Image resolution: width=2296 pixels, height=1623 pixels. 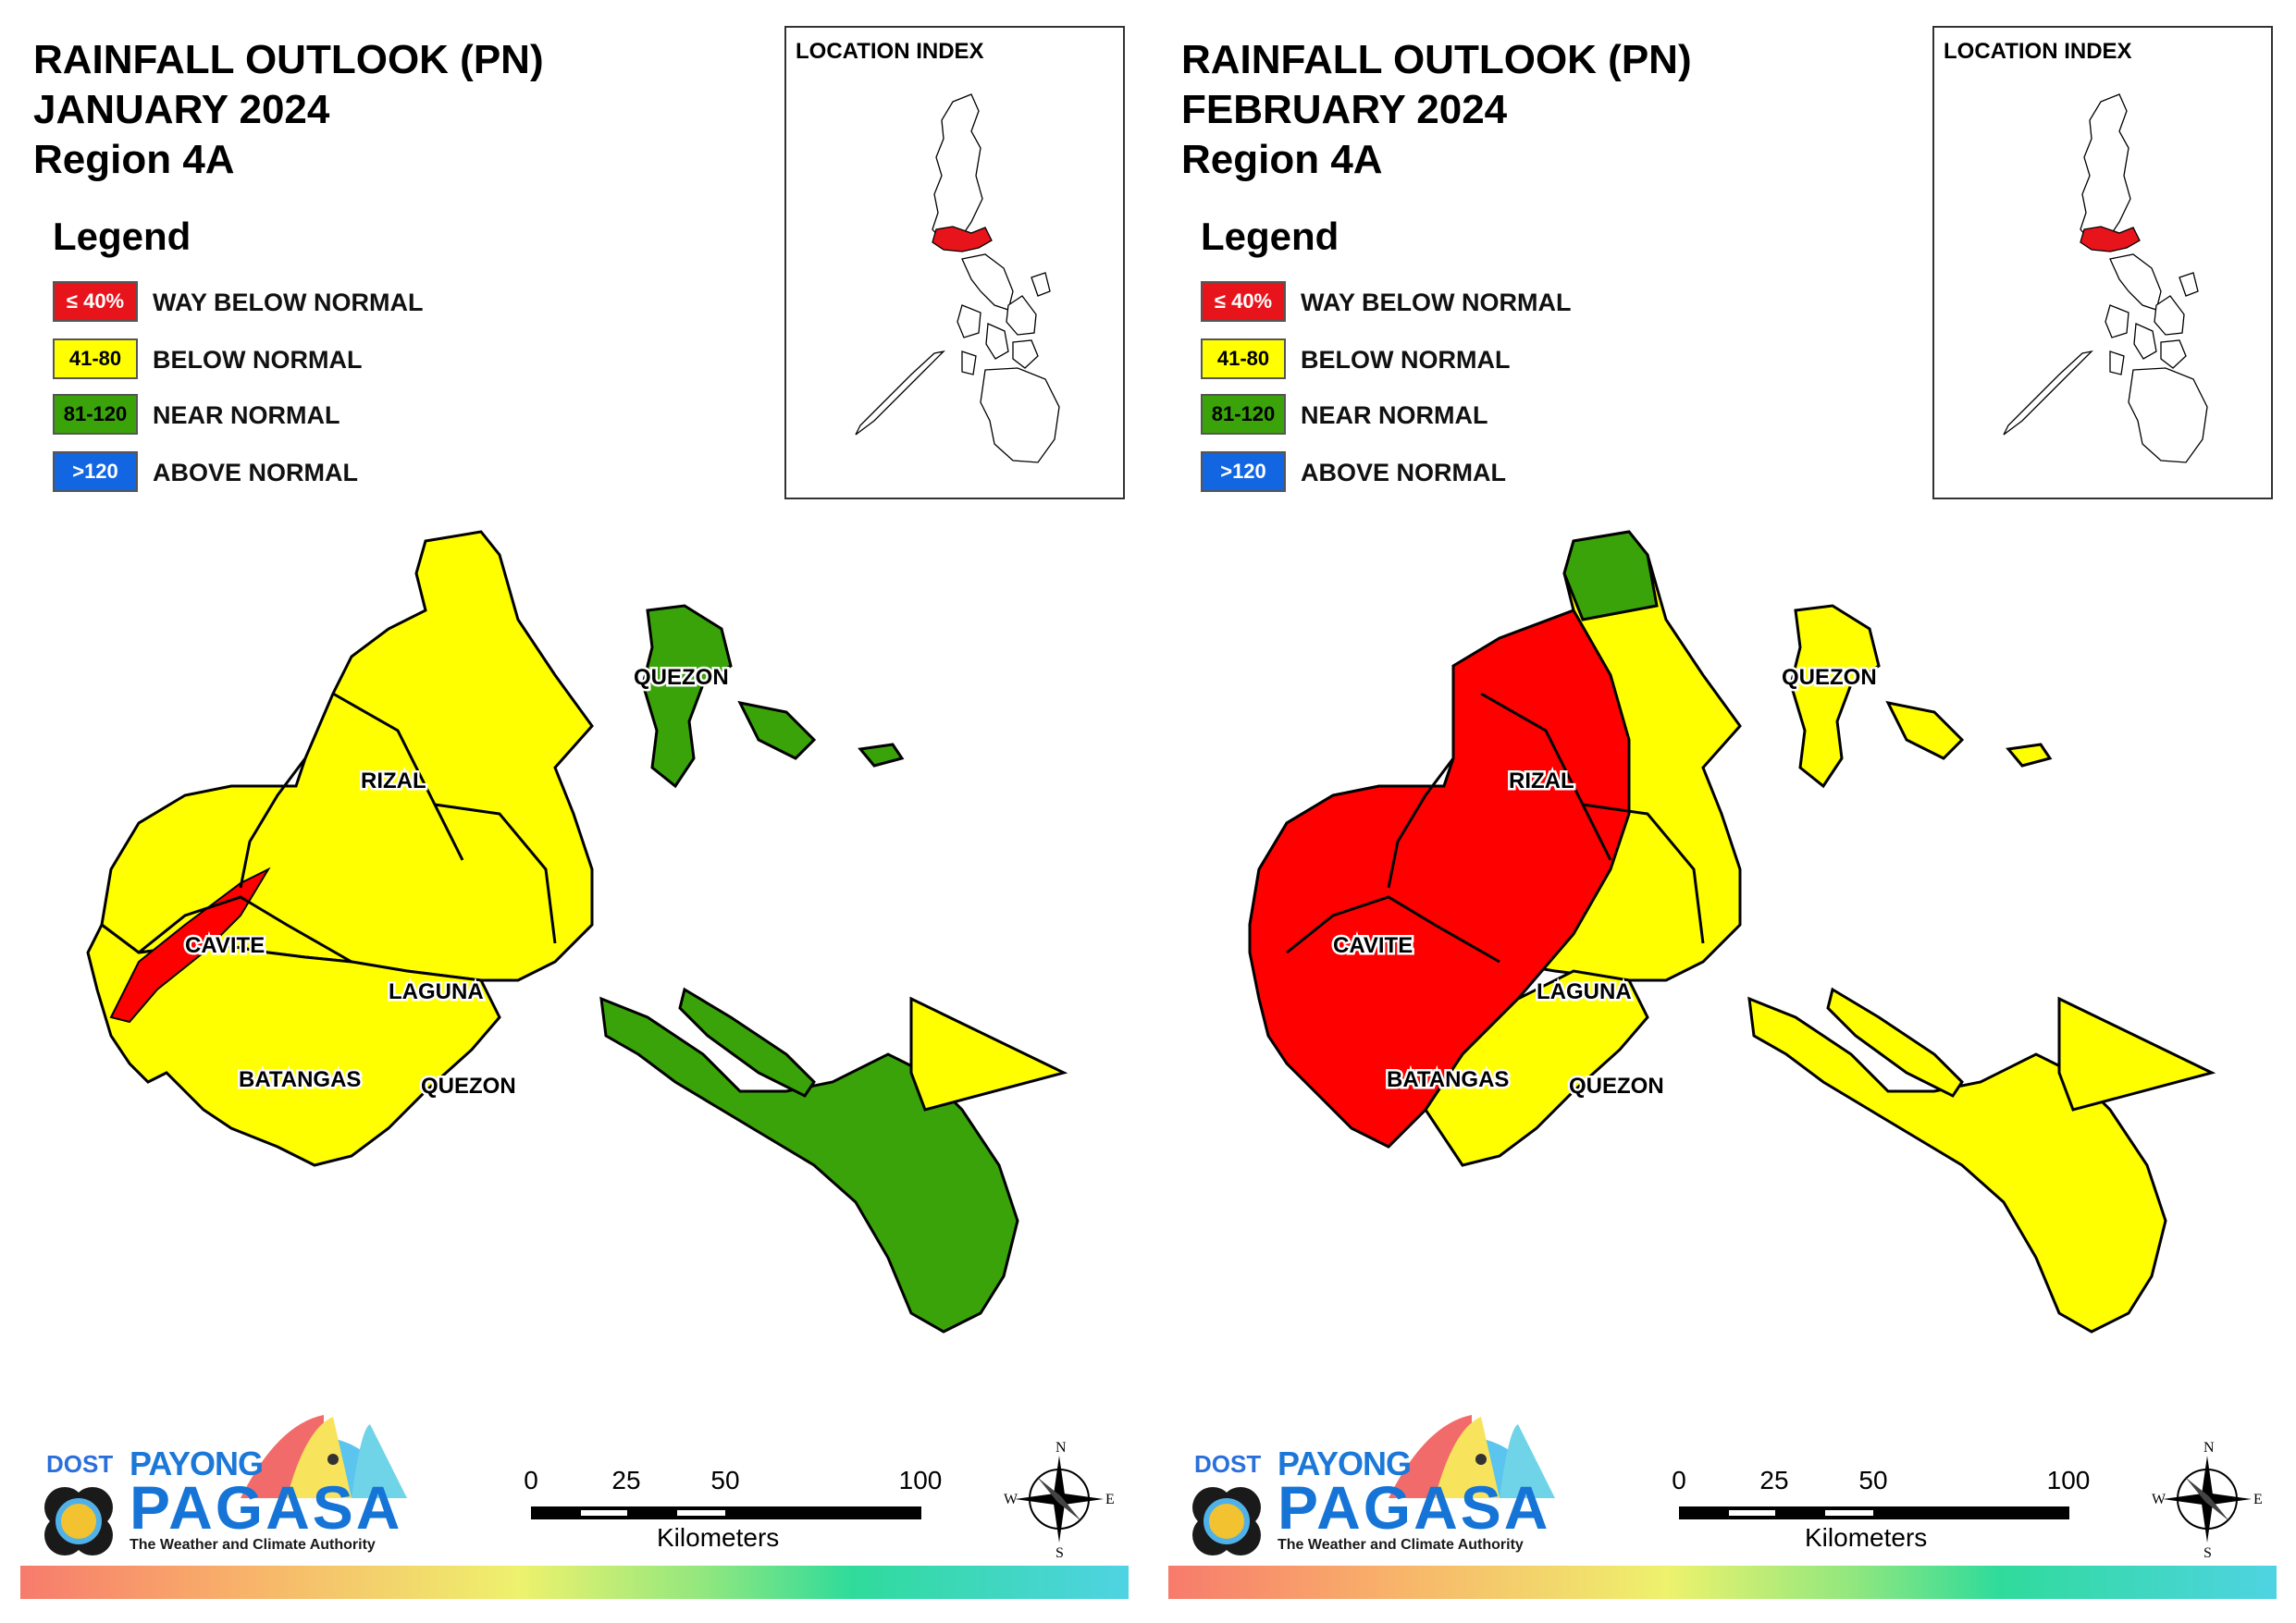 What do you see at coordinates (1439, 879) in the screenshot?
I see `region-west-red` at bounding box center [1439, 879].